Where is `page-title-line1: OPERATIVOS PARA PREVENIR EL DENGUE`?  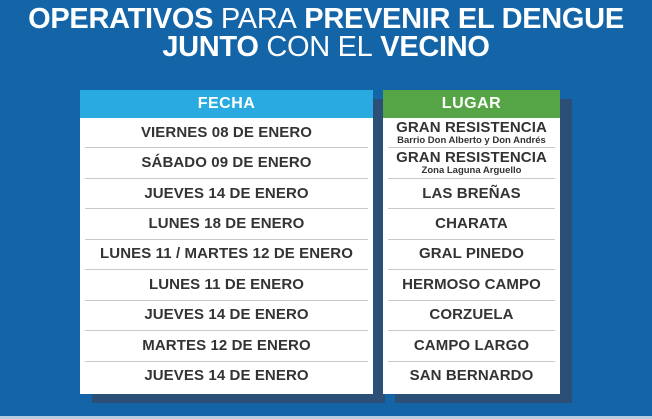 page-title-line1: OPERATIVOS PARA PREVENIR EL DENGUE is located at coordinates (326, 19).